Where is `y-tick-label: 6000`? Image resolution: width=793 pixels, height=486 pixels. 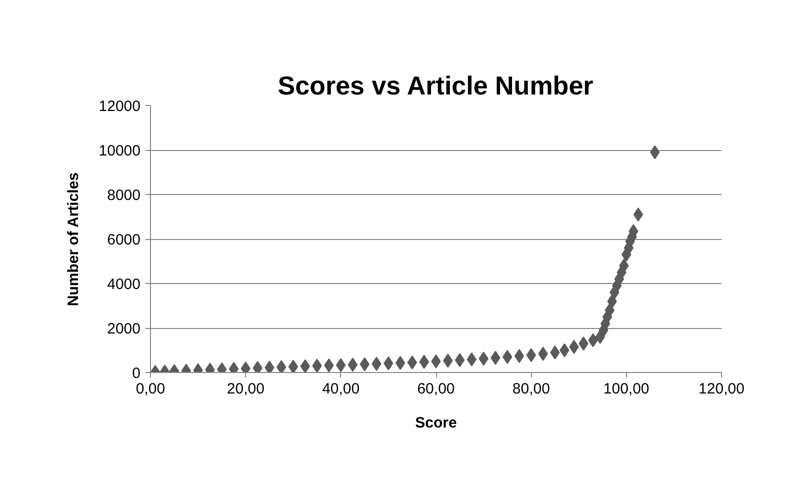 y-tick-label: 6000 is located at coordinates (124, 240).